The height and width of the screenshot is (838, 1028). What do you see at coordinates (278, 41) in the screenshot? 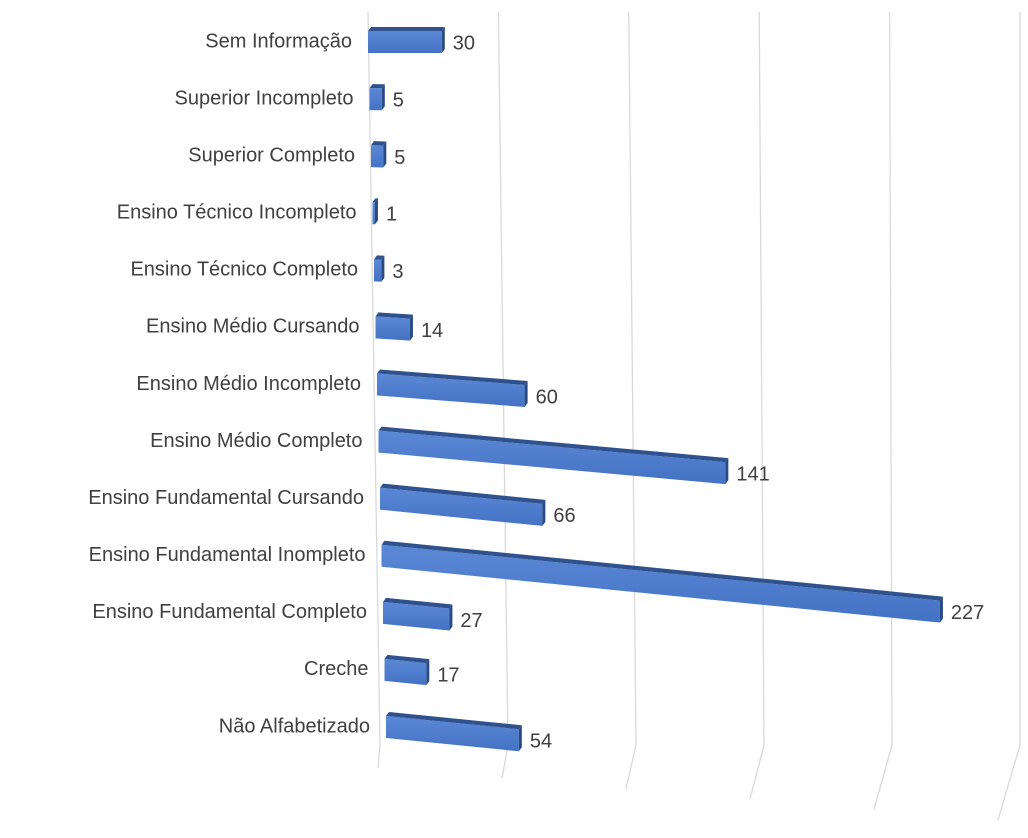
I see `category-label: Sem Informação` at bounding box center [278, 41].